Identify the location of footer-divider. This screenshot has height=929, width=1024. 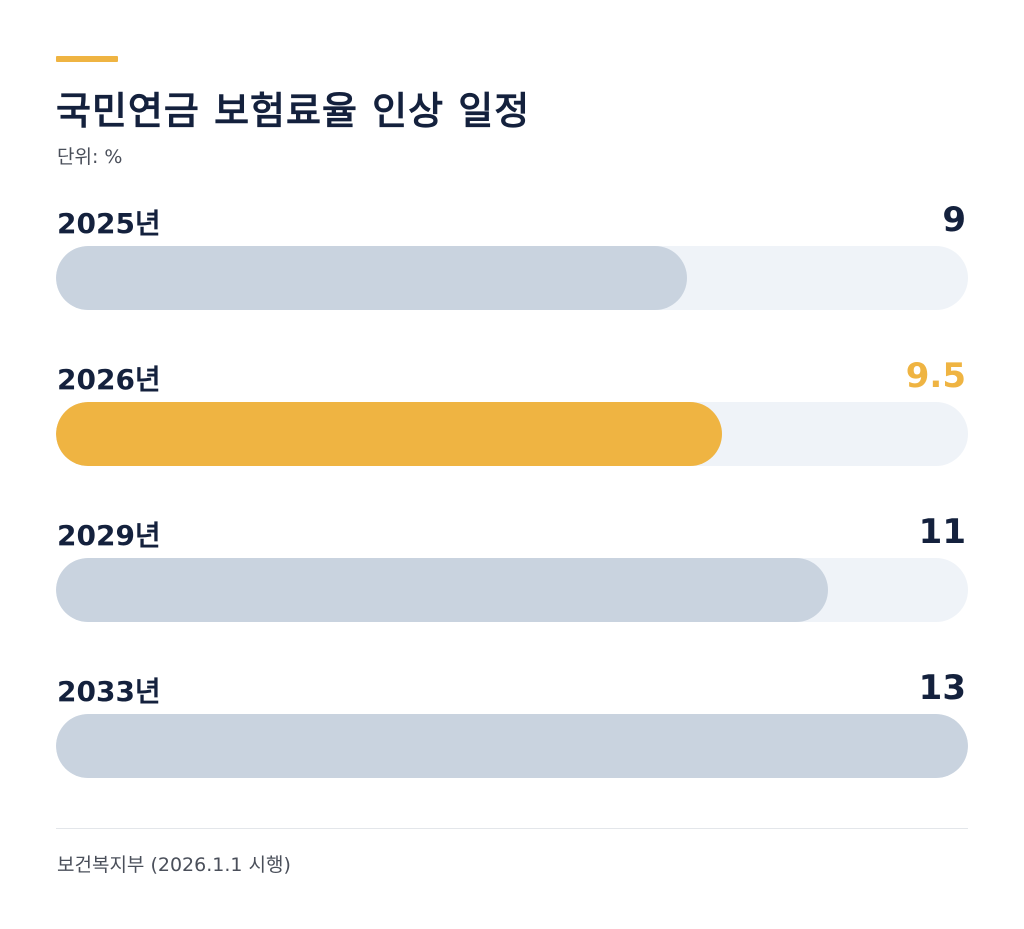
(512, 828).